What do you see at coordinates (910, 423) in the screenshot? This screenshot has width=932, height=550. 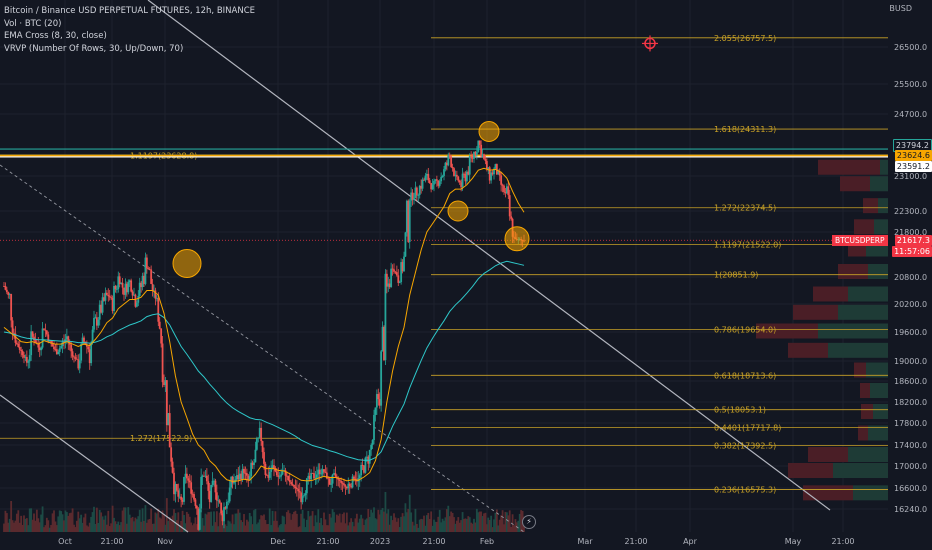 I see `y-tick-12: 17800.0` at bounding box center [910, 423].